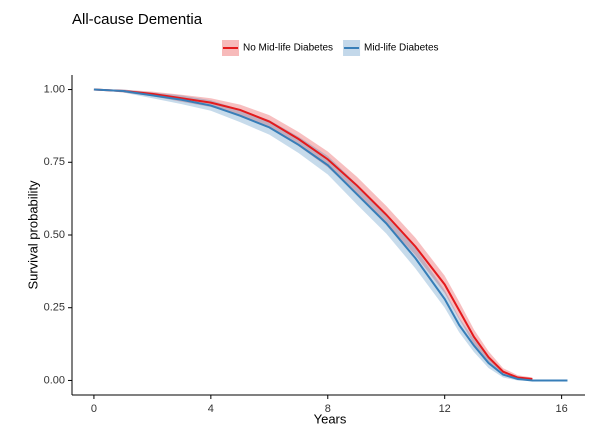 This screenshot has height=440, width=610. What do you see at coordinates (94, 409) in the screenshot?
I see `x-tick-label: 0` at bounding box center [94, 409].